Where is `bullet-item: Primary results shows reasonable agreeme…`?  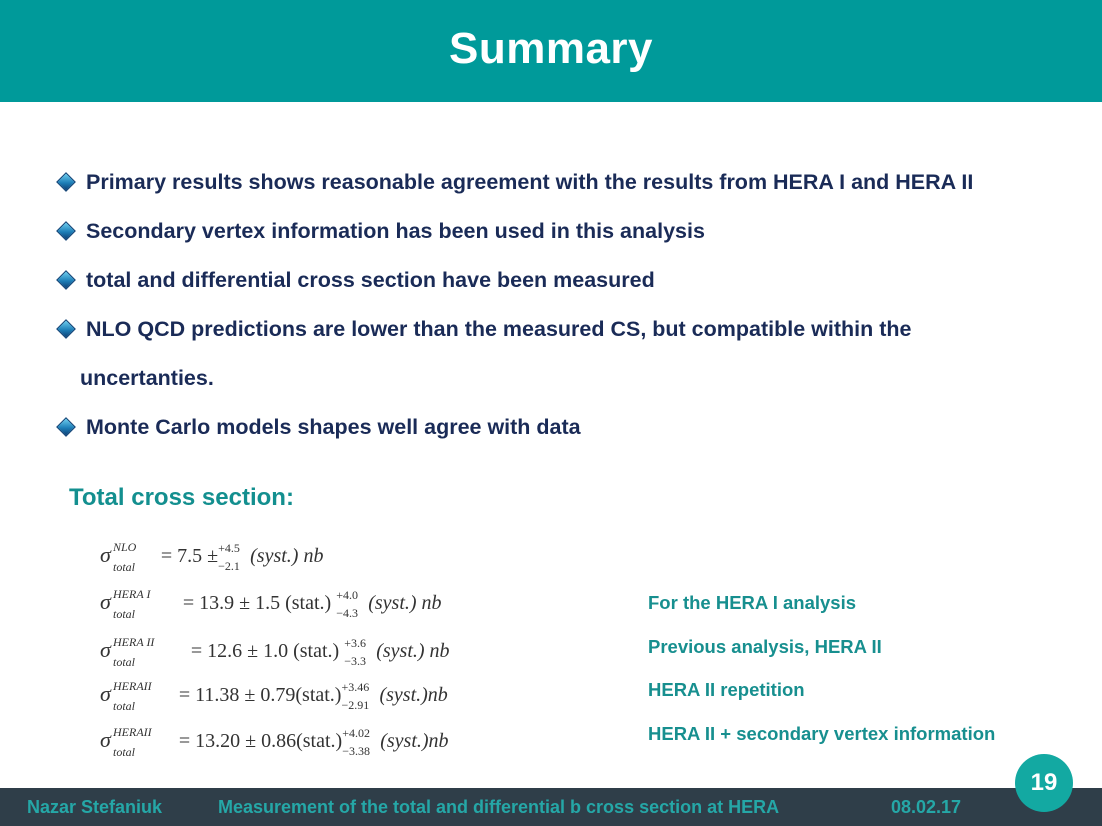 bullet-item: Primary results shows reasonable agreeme… is located at coordinates (566, 190).